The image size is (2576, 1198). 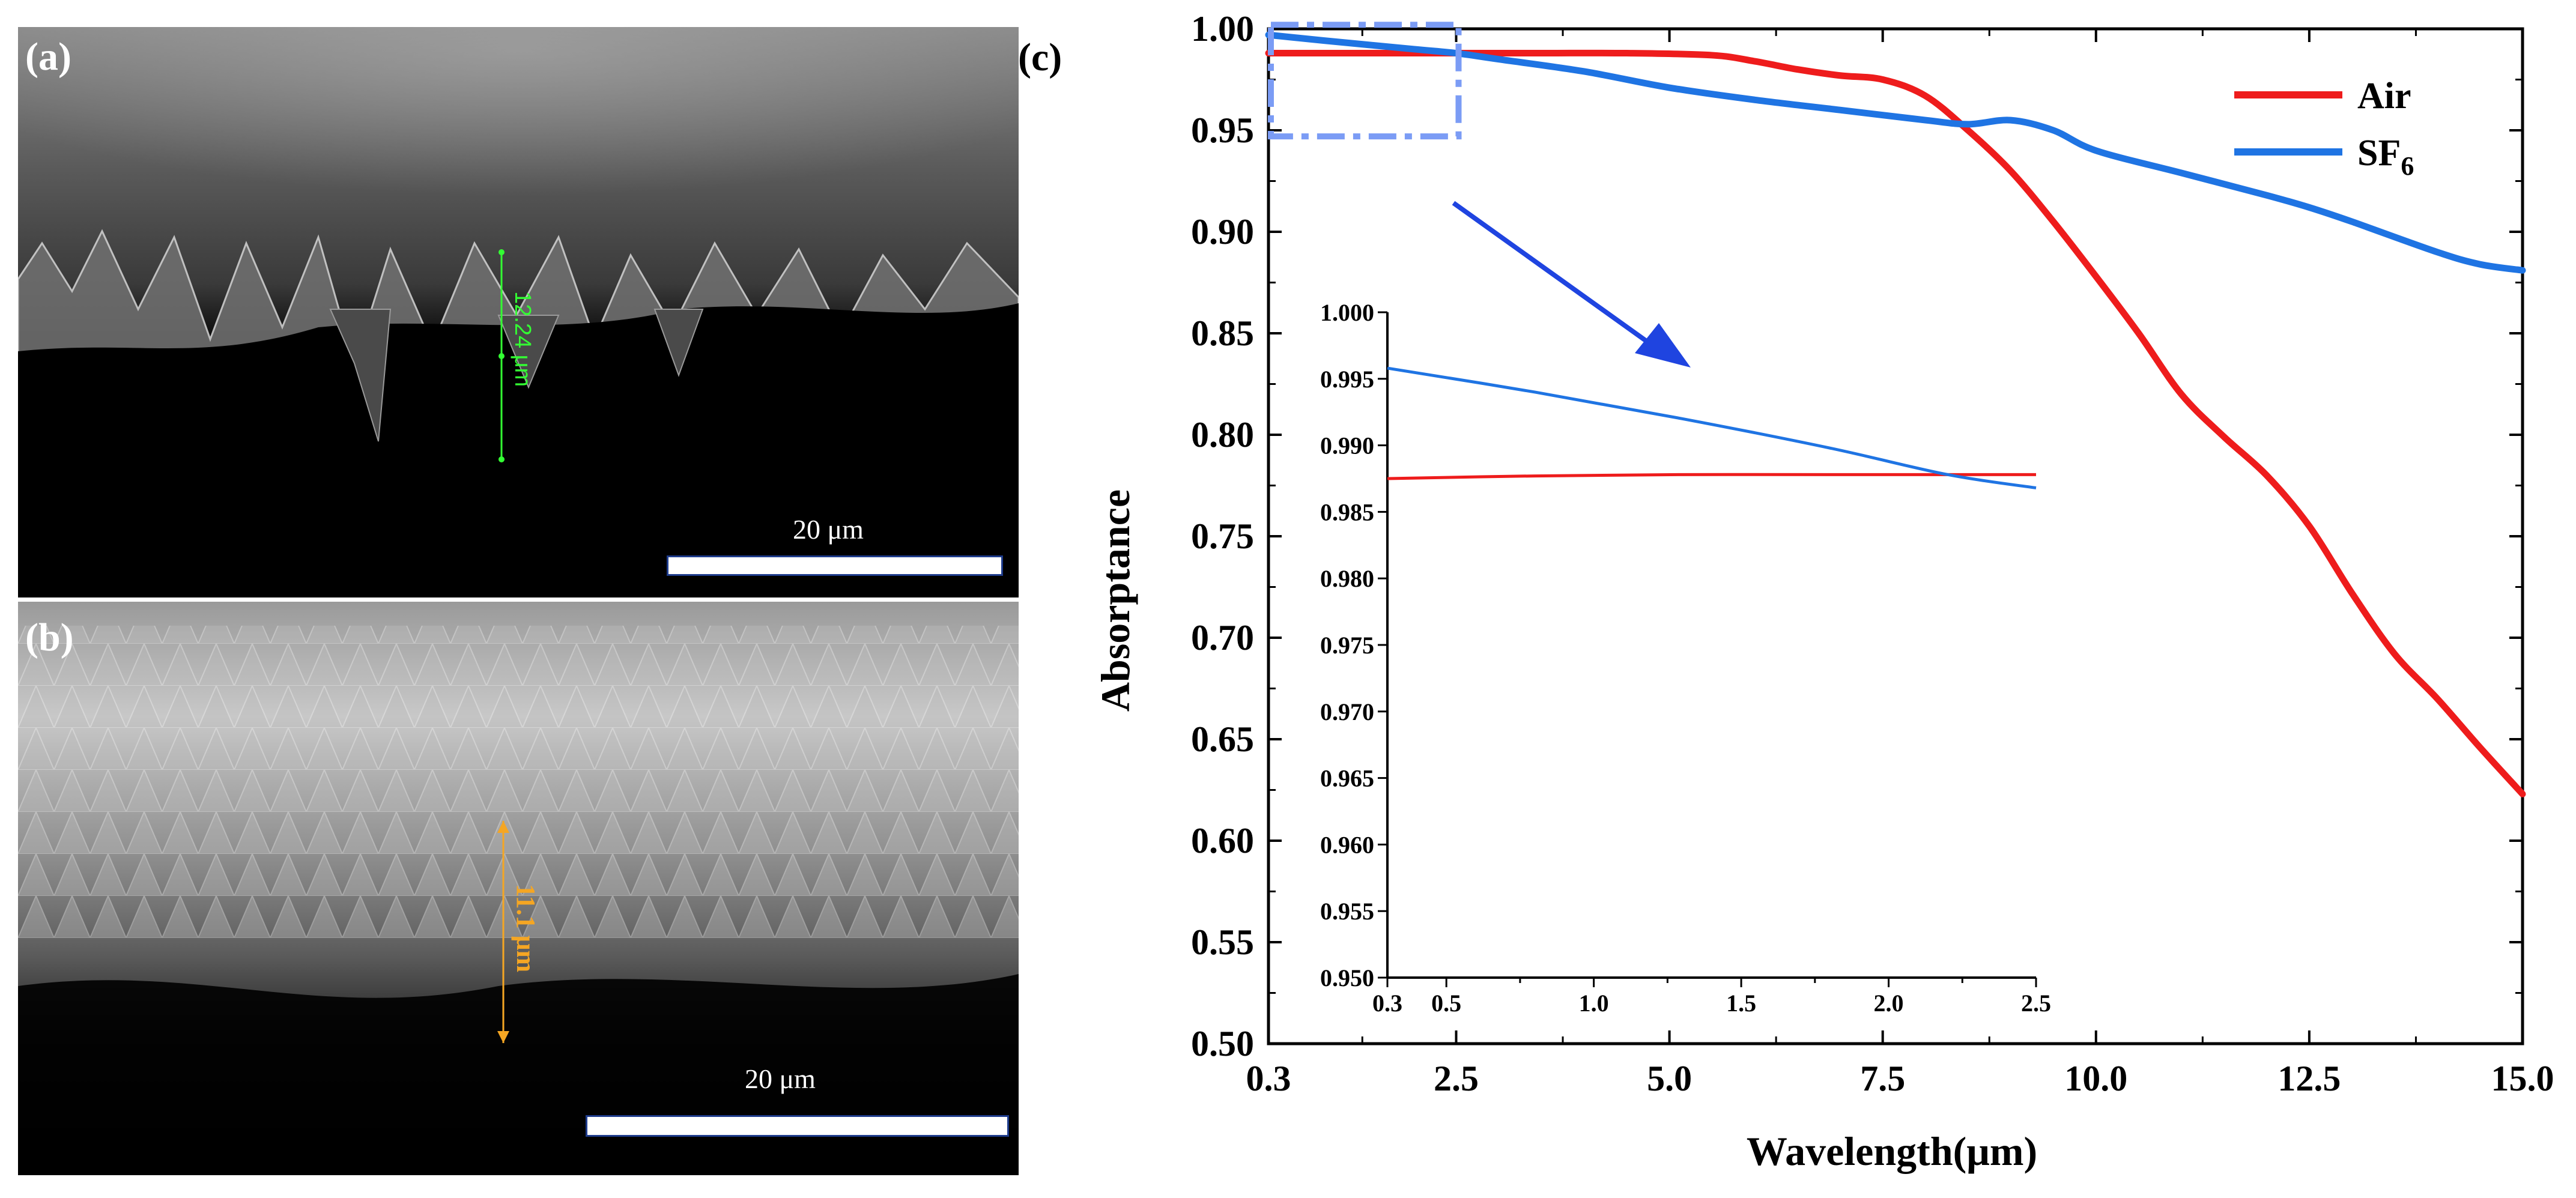 What do you see at coordinates (1222, 333) in the screenshot?
I see `y-tick-label: 0.85` at bounding box center [1222, 333].